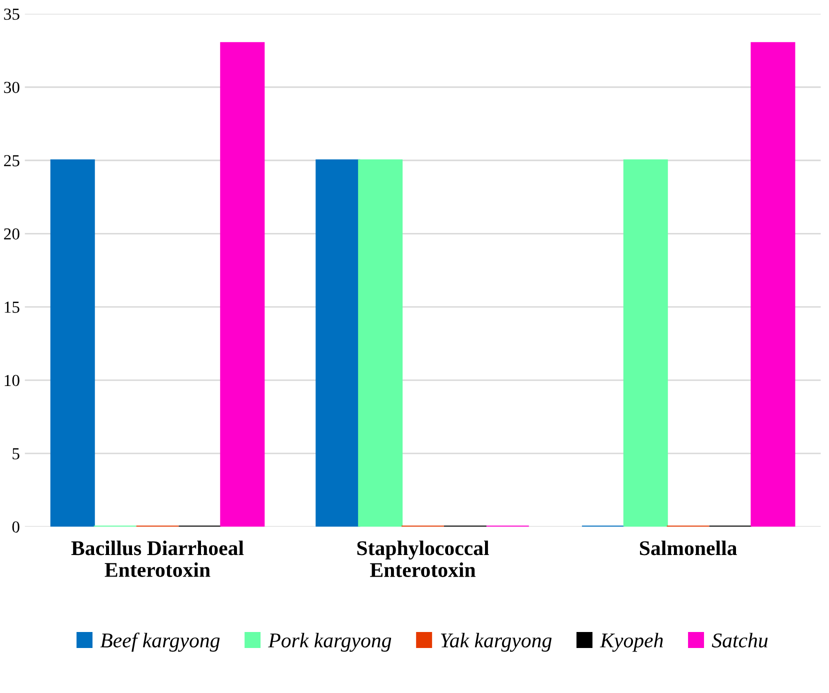 This screenshot has width=829, height=693. What do you see at coordinates (160, 642) in the screenshot?
I see `legend-label: Beef kargyong` at bounding box center [160, 642].